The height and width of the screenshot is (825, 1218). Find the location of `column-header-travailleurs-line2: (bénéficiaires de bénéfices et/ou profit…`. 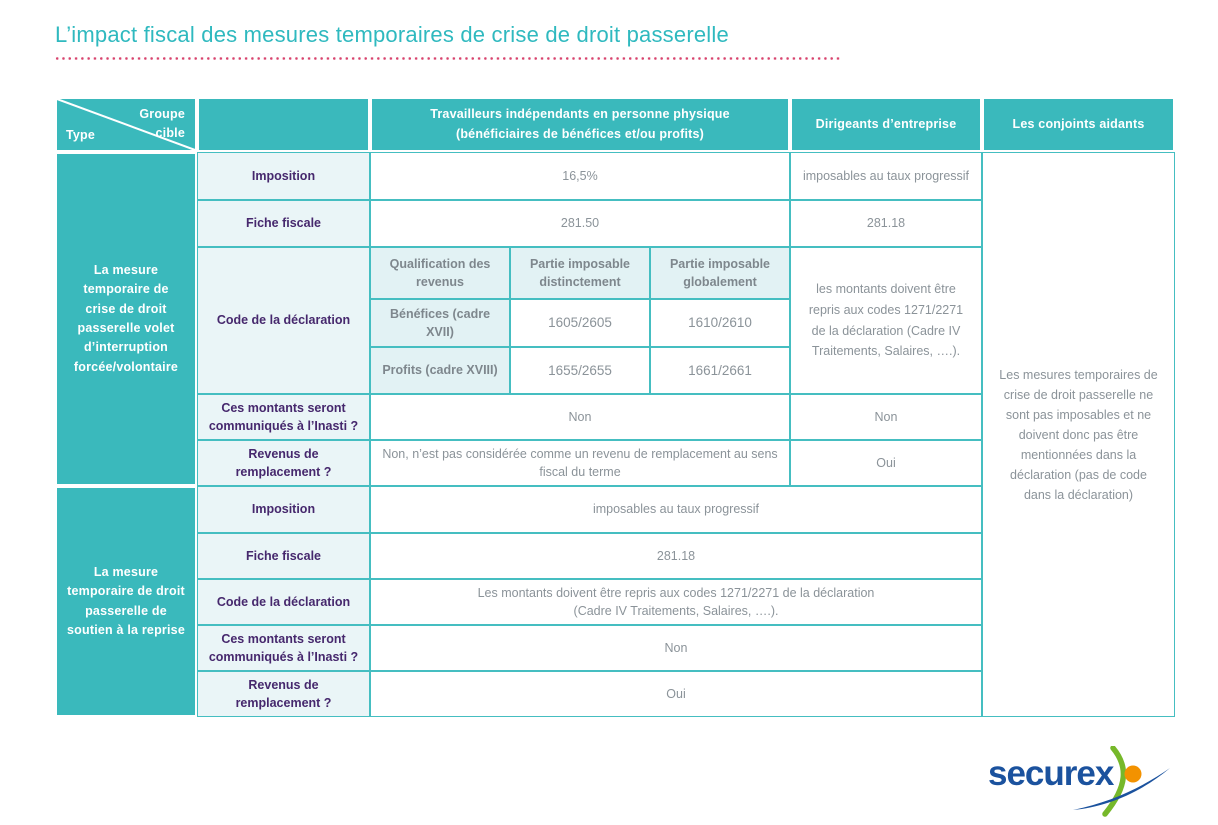

column-header-travailleurs-line2: (bénéficiaires de bénéfices et/ou profit… is located at coordinates (580, 133).